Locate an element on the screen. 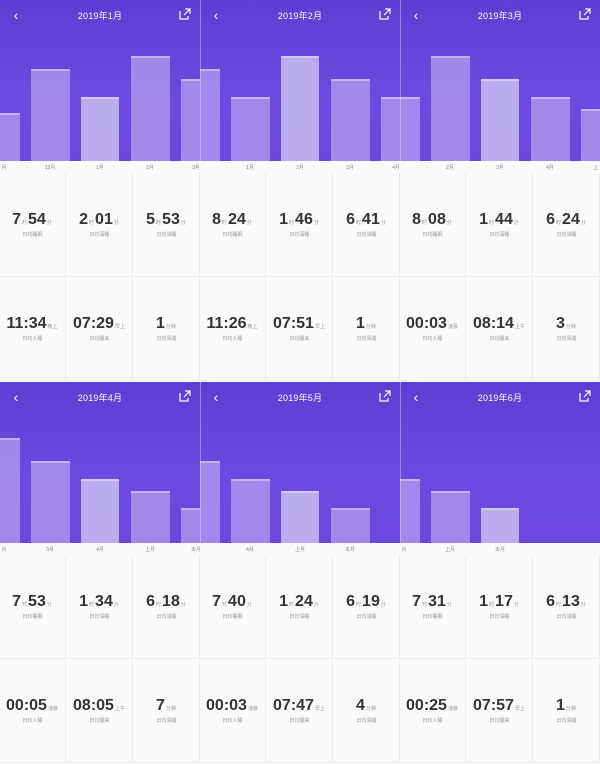 This screenshot has height=764, width=600. stat-value: 6时41分 is located at coordinates (366, 220).